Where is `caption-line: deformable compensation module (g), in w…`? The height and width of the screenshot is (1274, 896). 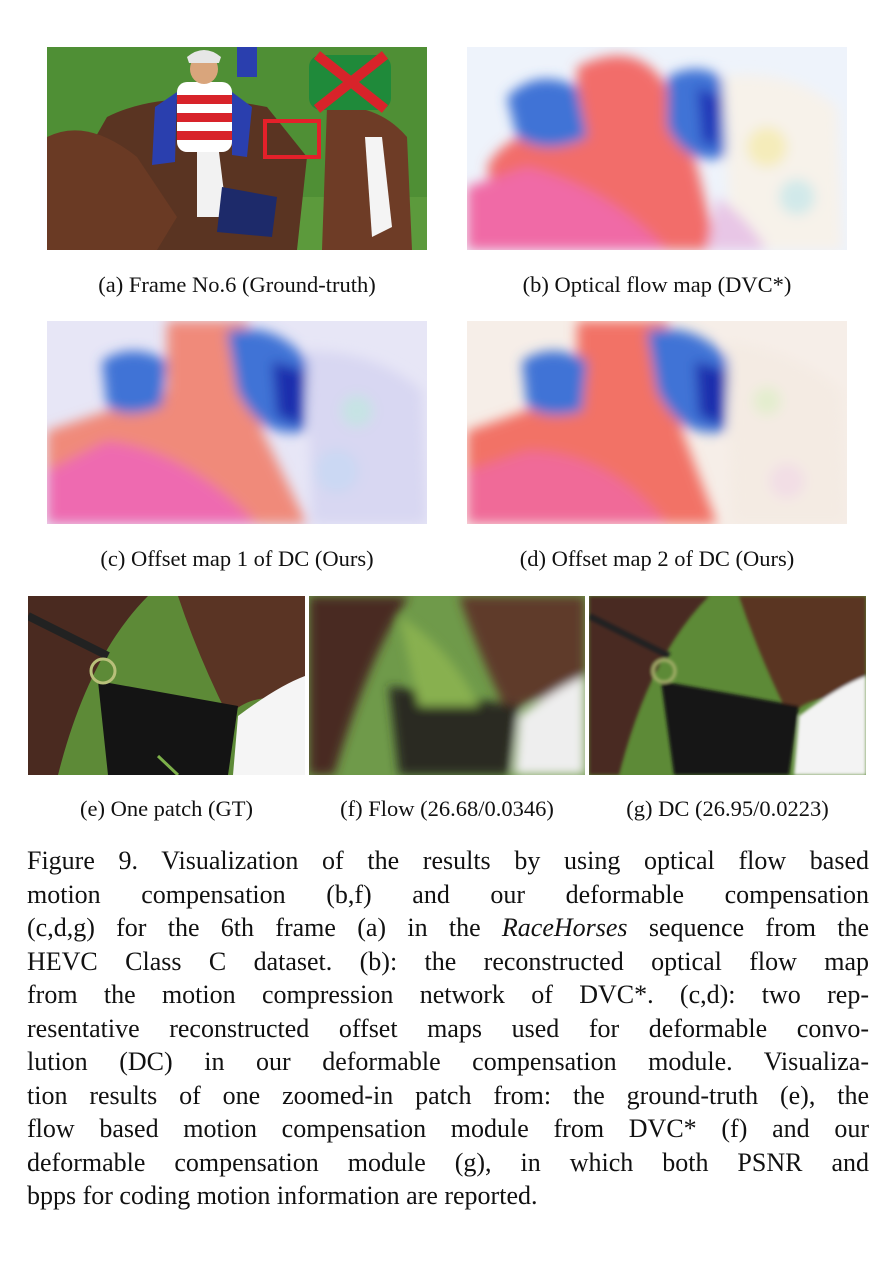 caption-line: deformable compensation module (g), in w… is located at coordinates (448, 1162).